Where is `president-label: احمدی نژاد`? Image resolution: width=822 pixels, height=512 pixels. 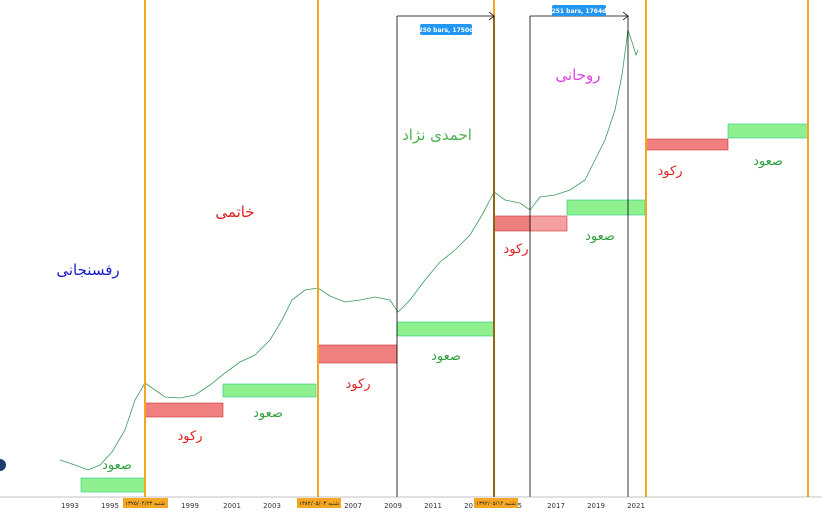
president-label: احمدی نژاد is located at coordinates (437, 135).